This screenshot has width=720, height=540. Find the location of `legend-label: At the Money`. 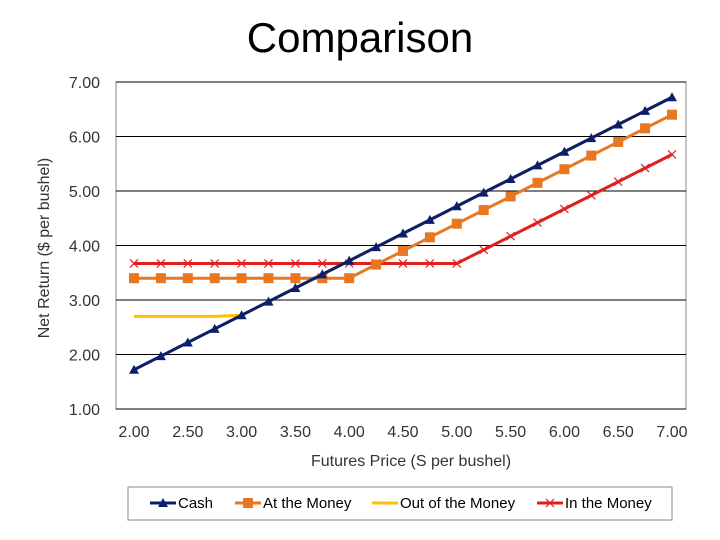

legend-label: At the Money is located at coordinates (307, 503).